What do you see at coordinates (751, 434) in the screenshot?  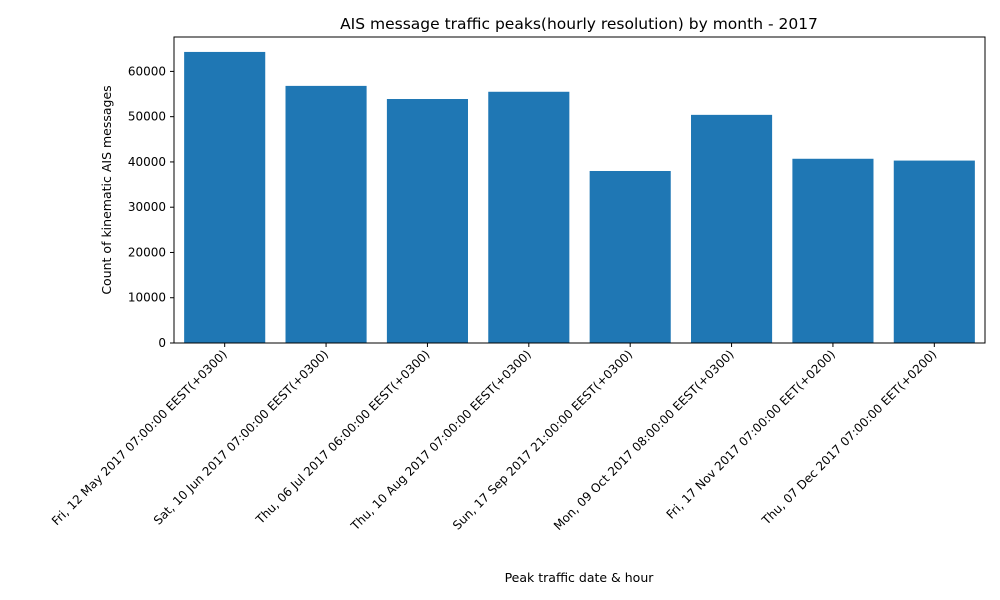 I see `x-tick-label: Fri, 17 Nov 2017 07:00:00 EET(+0200)` at bounding box center [751, 434].